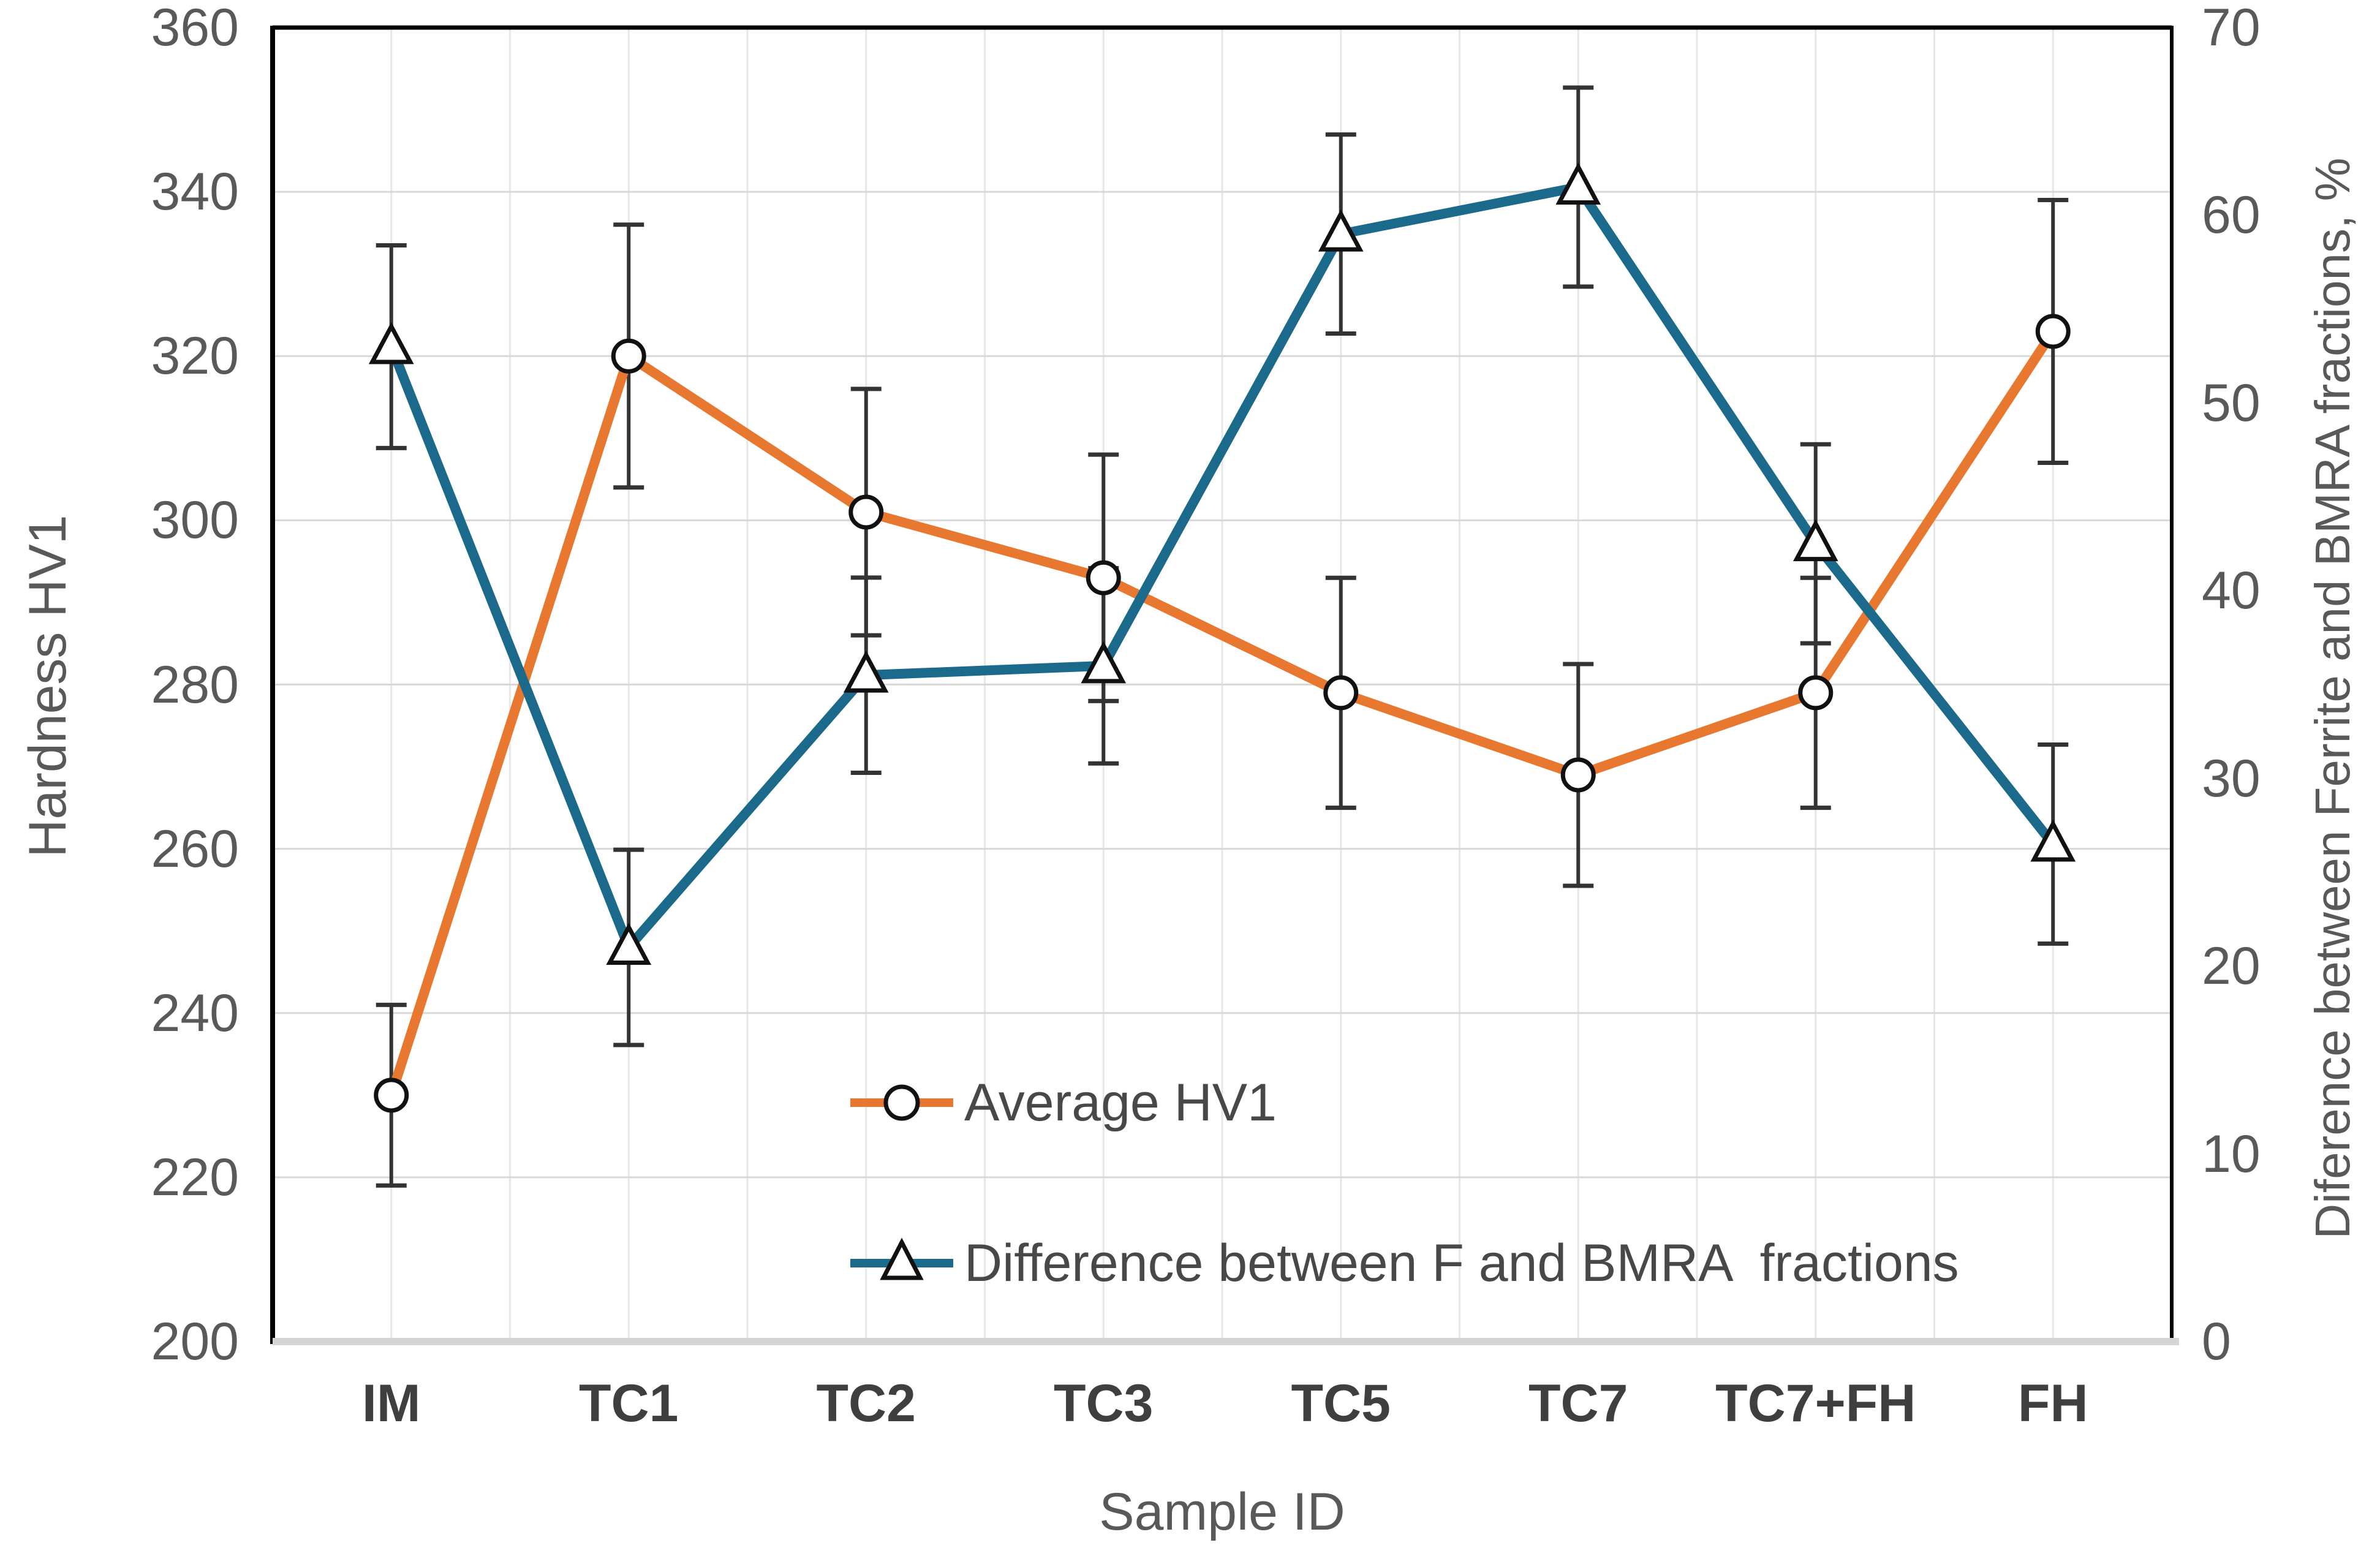 This screenshot has width=2380, height=1567. What do you see at coordinates (195, 520) in the screenshot?
I see `left-axis-tick: 300` at bounding box center [195, 520].